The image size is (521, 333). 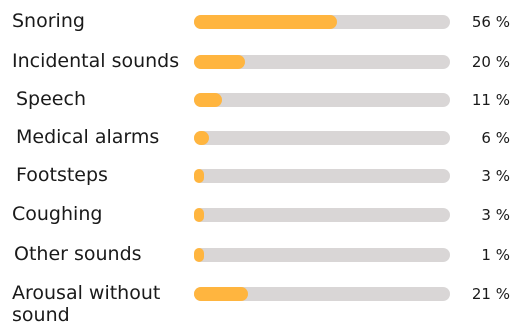 What do you see at coordinates (490, 22) in the screenshot?
I see `value-label: 56 %` at bounding box center [490, 22].